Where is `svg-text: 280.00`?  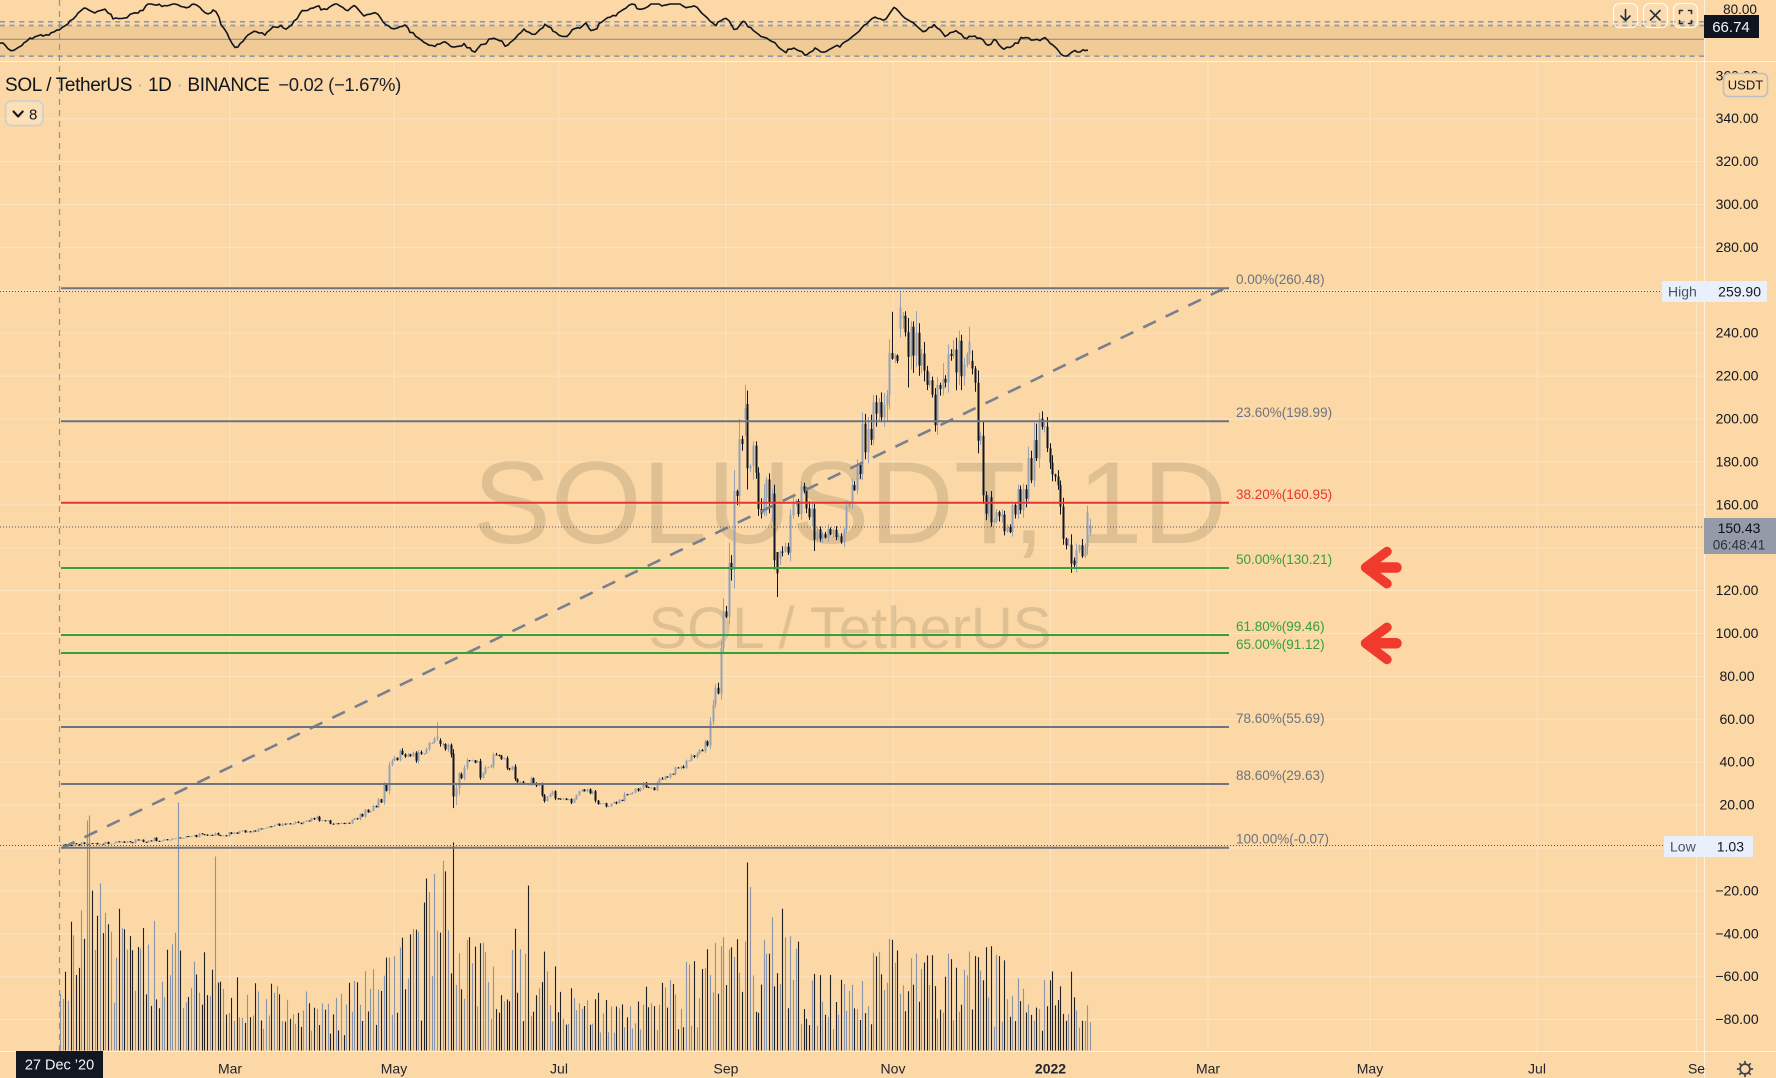 svg-text: 280.00 is located at coordinates (1737, 247).